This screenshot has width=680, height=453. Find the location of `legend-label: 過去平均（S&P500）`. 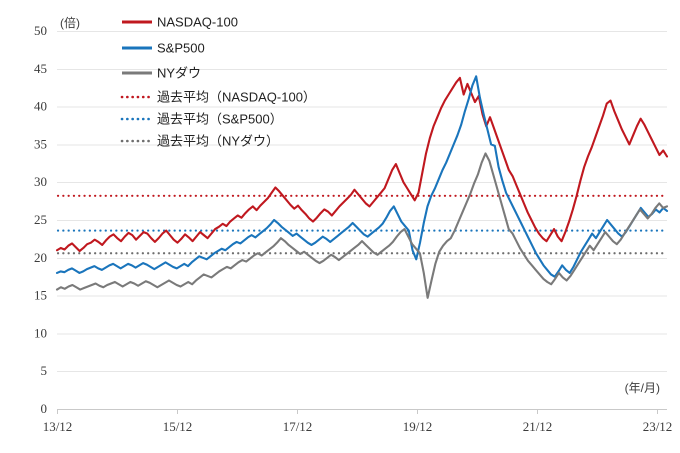

legend-label: 過去平均（S&P500） is located at coordinates (220, 118).